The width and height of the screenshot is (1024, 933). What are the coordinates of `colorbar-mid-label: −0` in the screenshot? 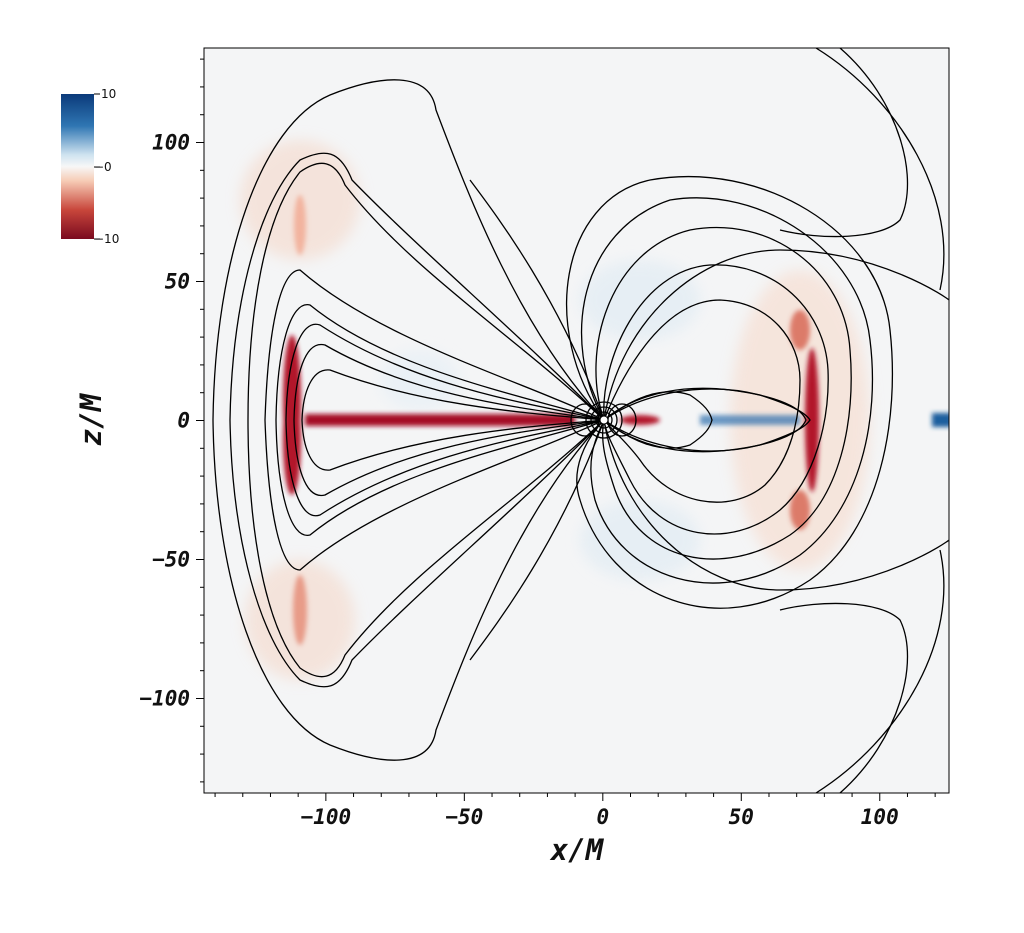 It's located at (103, 167).